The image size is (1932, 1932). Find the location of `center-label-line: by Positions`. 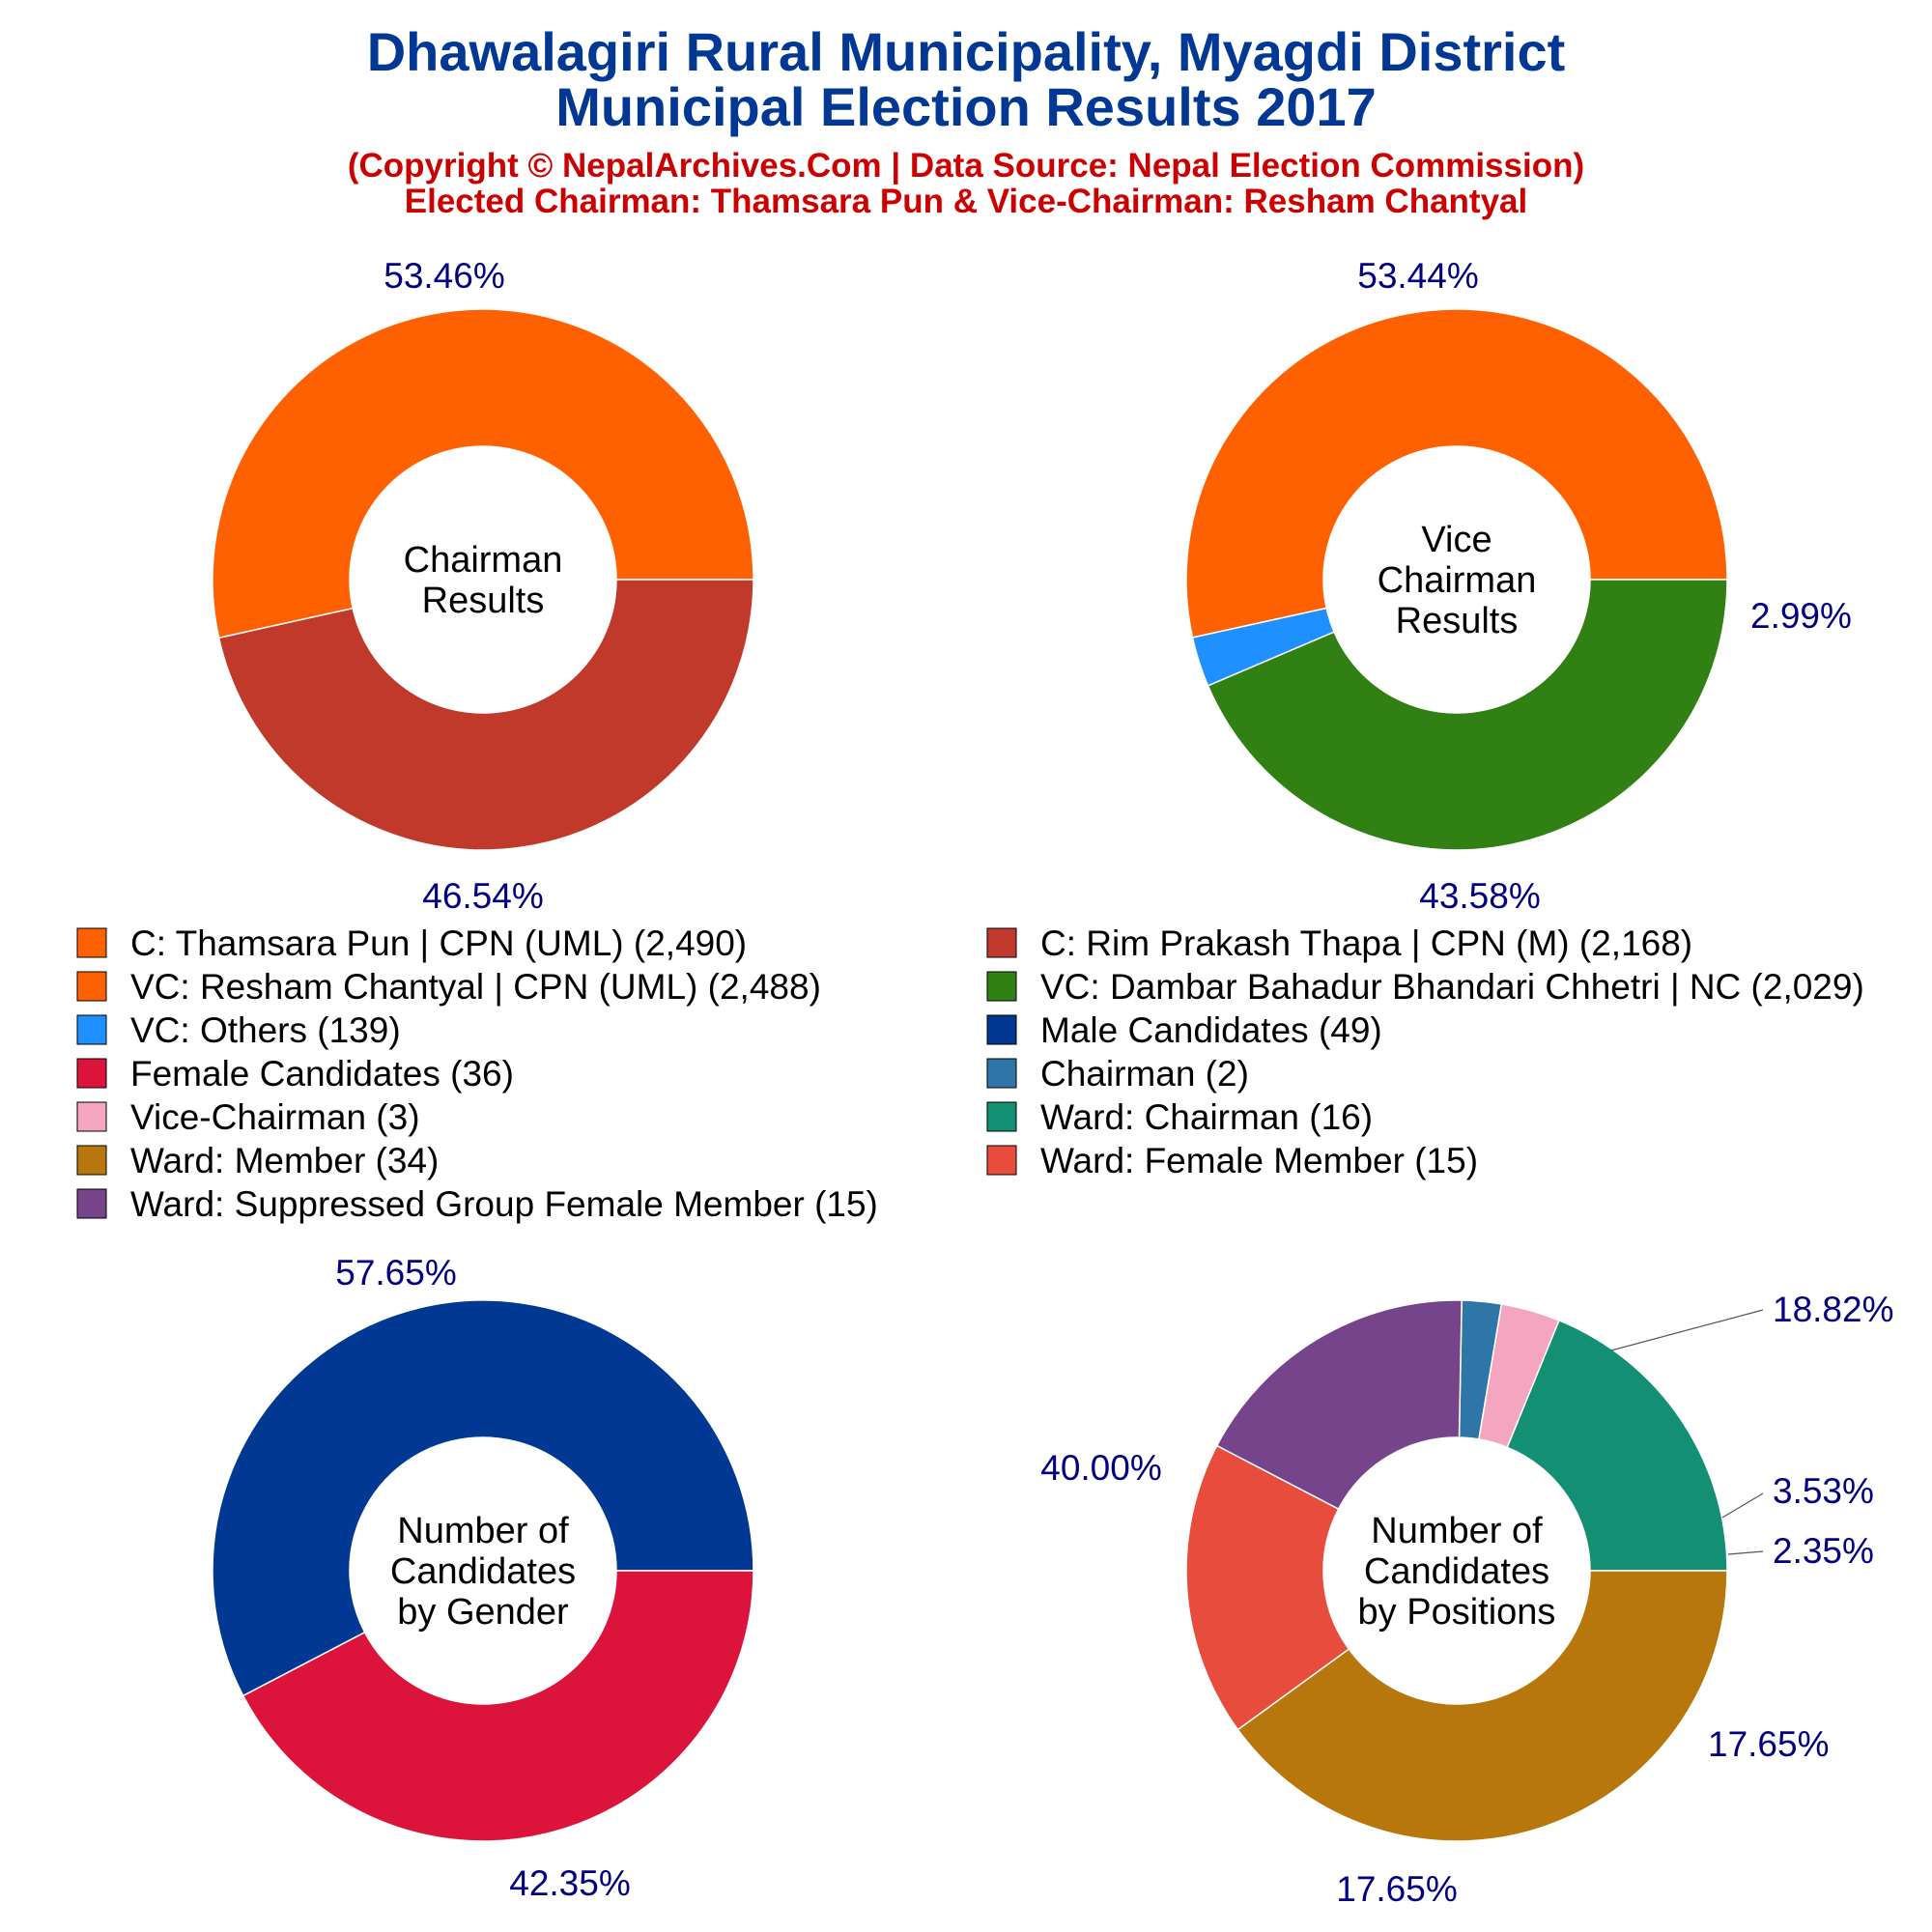

center-label-line: by Positions is located at coordinates (1457, 1612).